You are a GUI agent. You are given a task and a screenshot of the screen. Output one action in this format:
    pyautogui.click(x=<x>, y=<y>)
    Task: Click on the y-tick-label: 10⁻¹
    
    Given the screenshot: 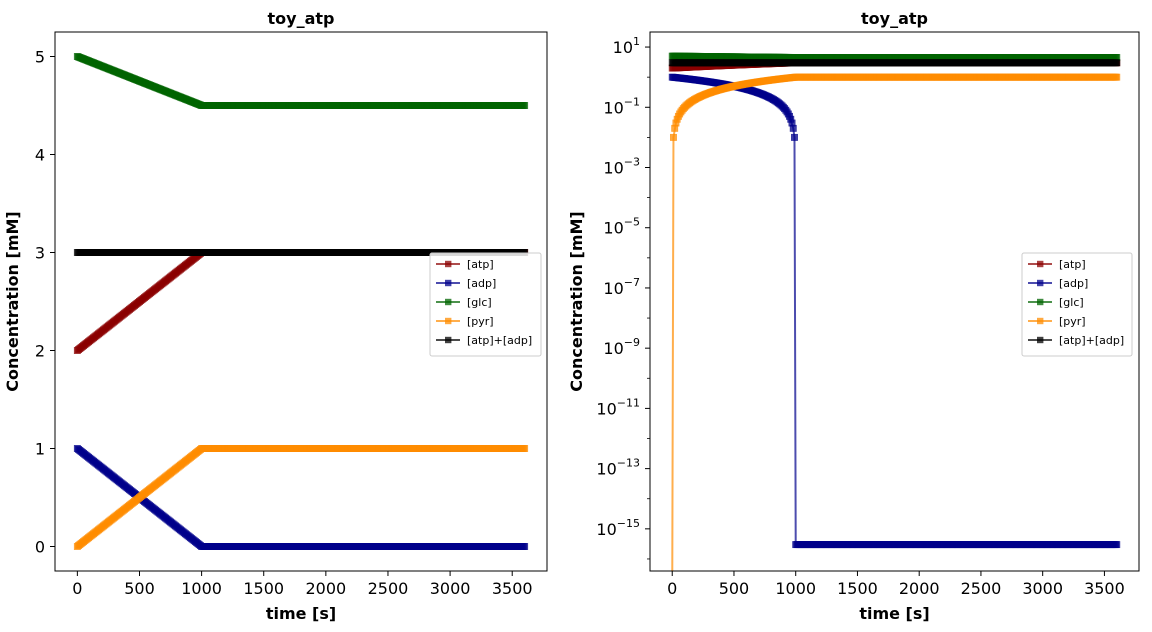 What is the action you would take?
    pyautogui.click(x=621, y=106)
    